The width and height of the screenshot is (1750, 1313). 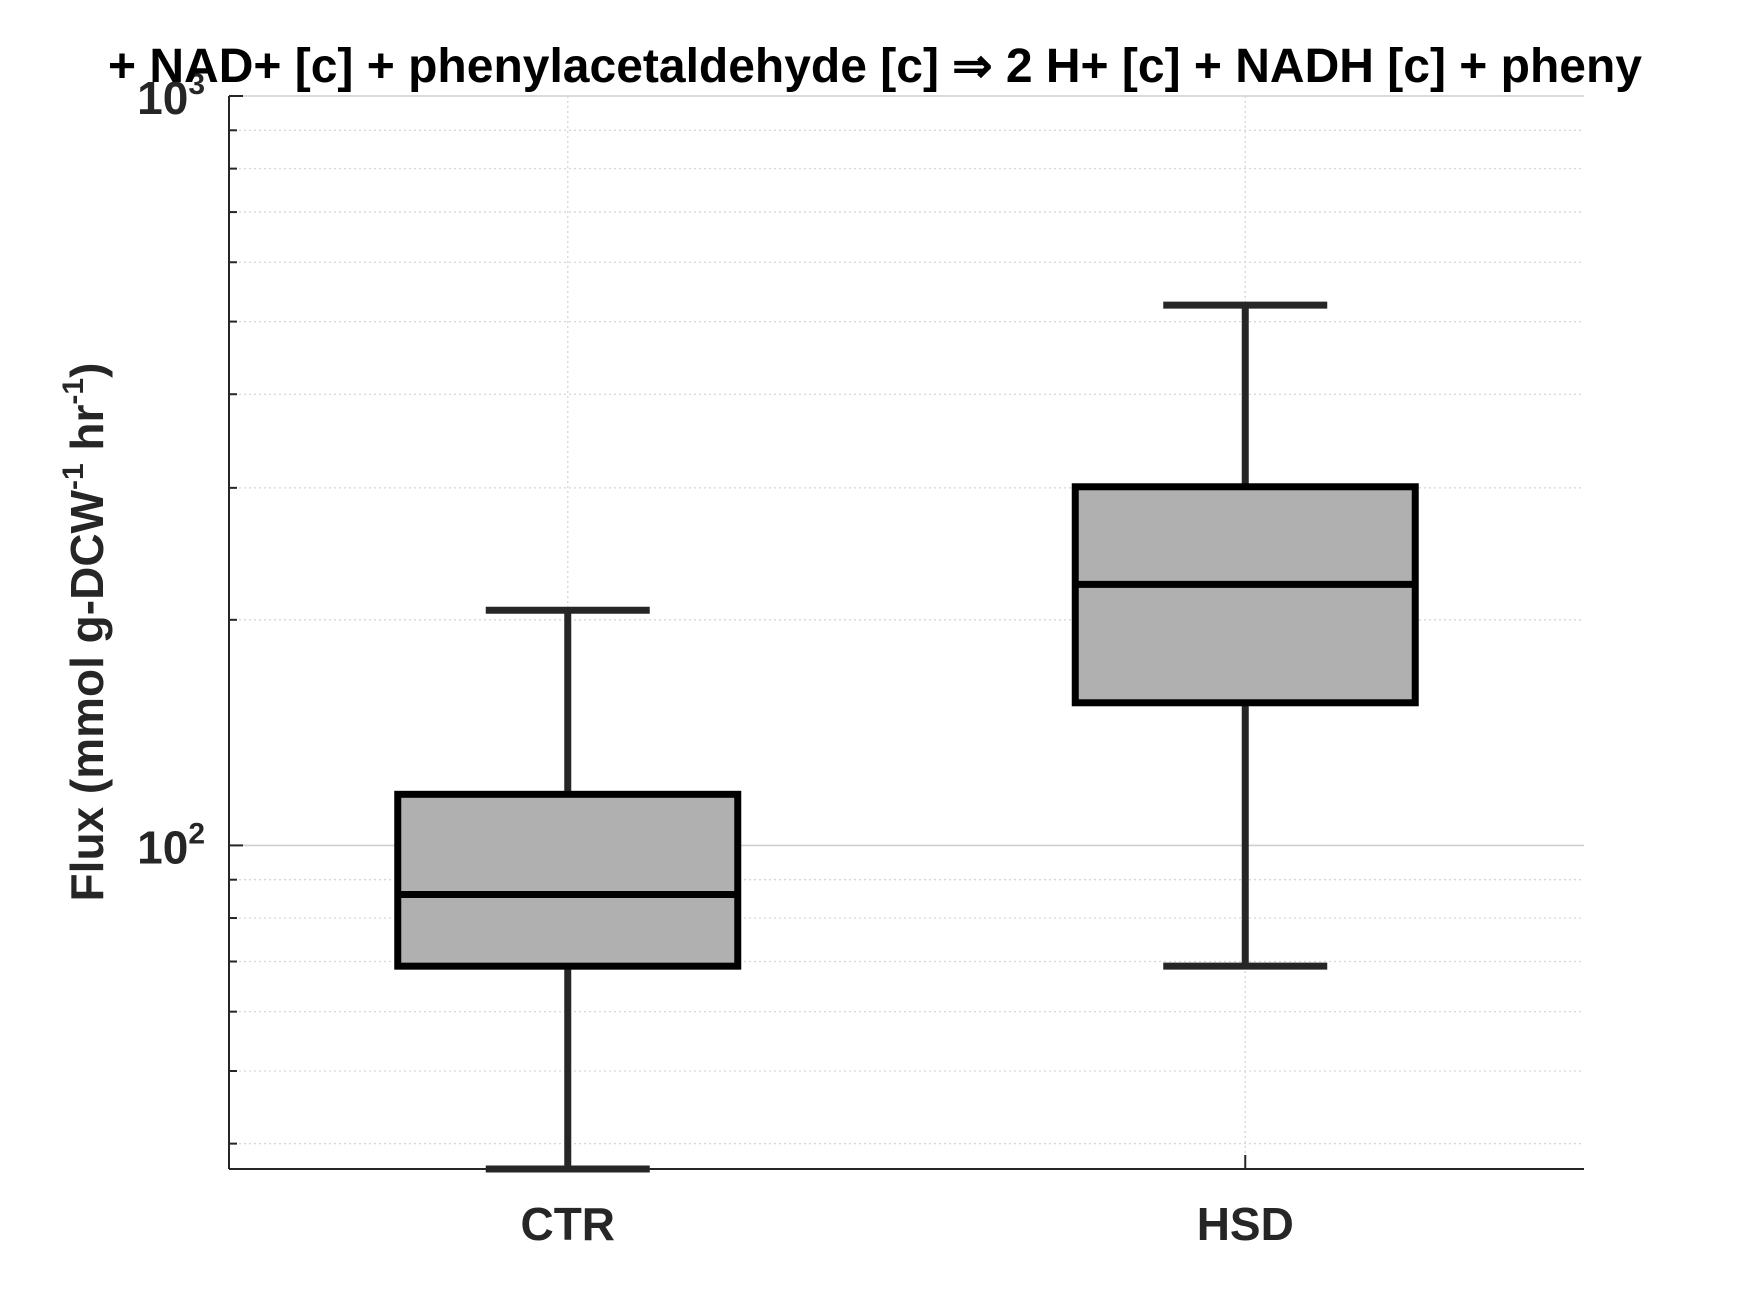 What do you see at coordinates (73, 391) in the screenshot?
I see `ylabel-sup-2: -1` at bounding box center [73, 391].